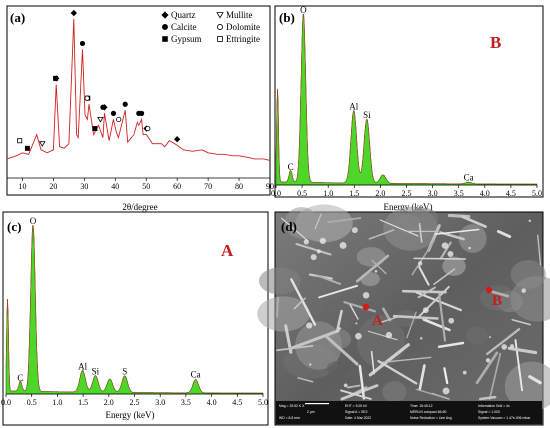 Image resolution: width=550 pixels, height=428 pixels. Describe the element at coordinates (504, 418) in the screenshot. I see `sem-info-line: System Vacuum = 1.47e-006 mbar` at that location.